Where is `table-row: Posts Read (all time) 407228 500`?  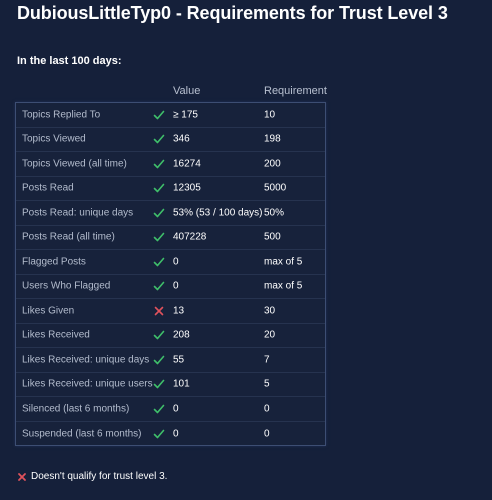 table-row: Posts Read (all time) 407228 500 is located at coordinates (170, 238).